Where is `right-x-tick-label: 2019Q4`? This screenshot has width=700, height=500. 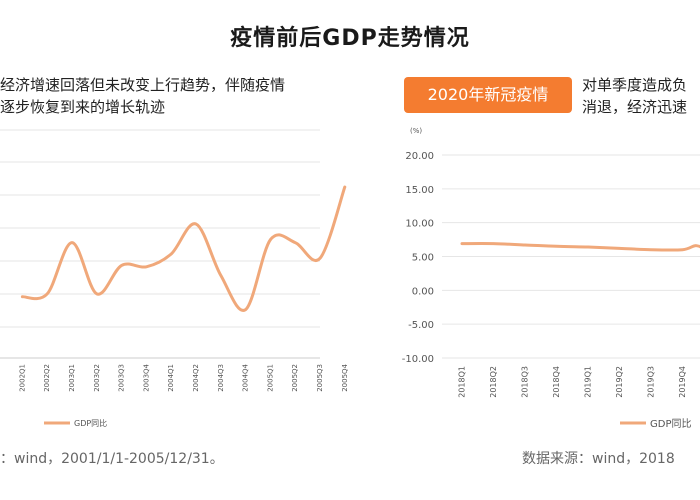
right-x-tick-label: 2019Q4 is located at coordinates (682, 382).